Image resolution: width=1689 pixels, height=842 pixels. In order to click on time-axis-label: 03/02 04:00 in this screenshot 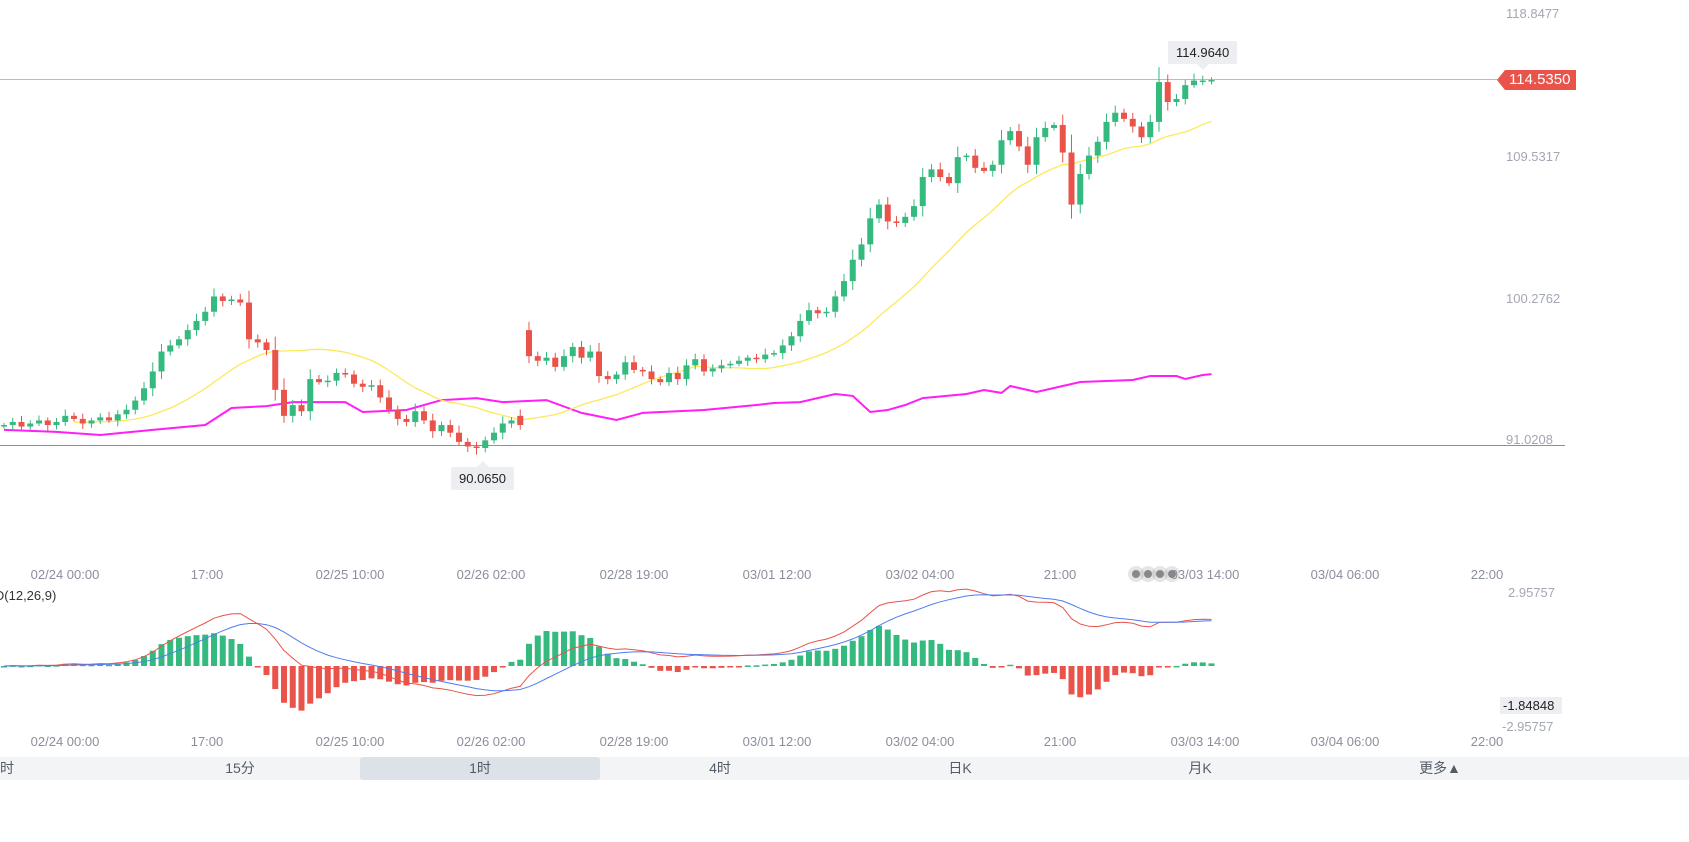, I will do `click(920, 741)`.